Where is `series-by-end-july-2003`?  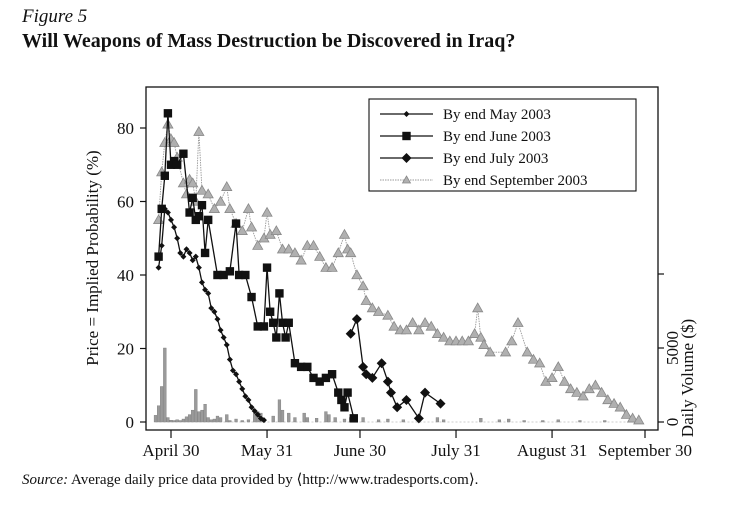
series-by-end-july-2003 is located at coordinates (395, 369).